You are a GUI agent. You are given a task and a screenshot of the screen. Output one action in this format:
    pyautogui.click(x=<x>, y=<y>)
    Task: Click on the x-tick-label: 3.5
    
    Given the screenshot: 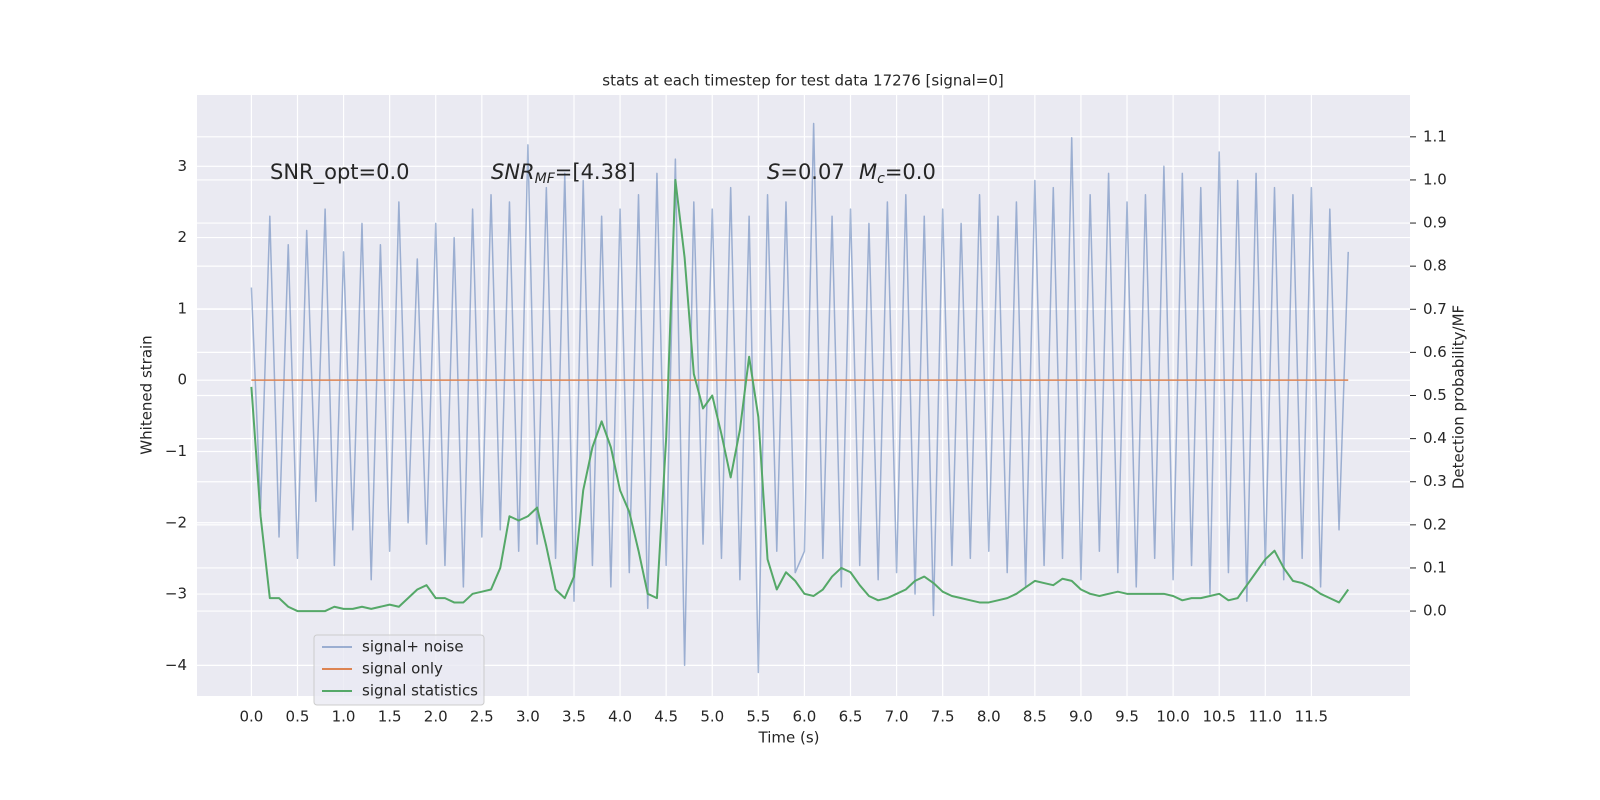 What is the action you would take?
    pyautogui.click(x=574, y=717)
    